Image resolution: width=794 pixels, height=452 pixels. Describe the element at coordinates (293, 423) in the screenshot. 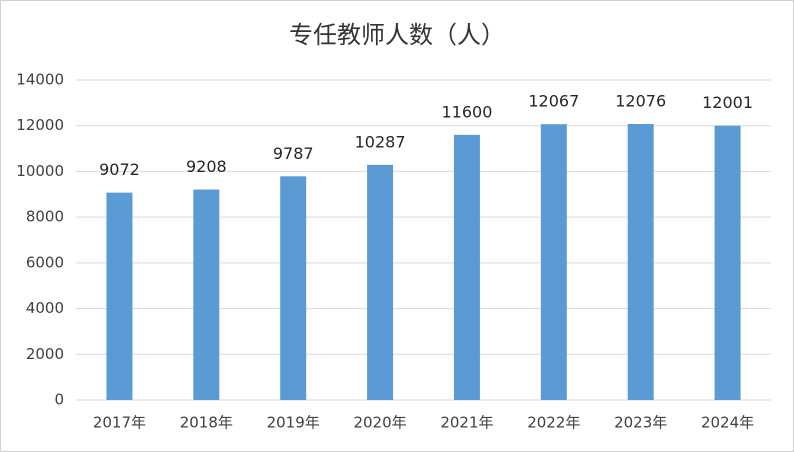

I see `x-tick-label: 2019年` at that location.